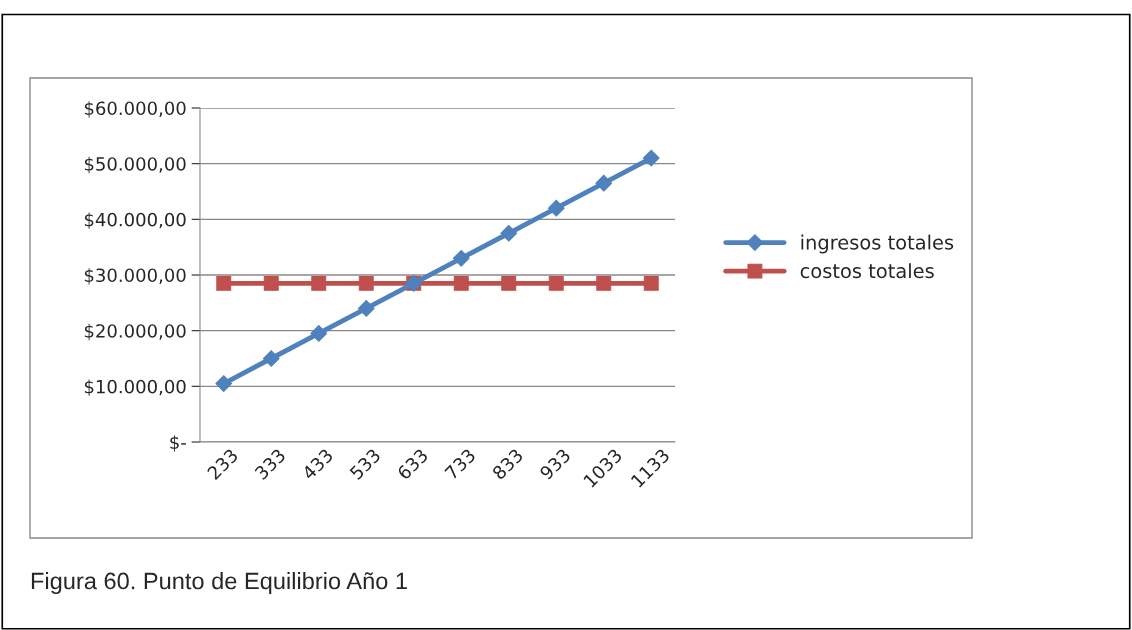 This screenshot has height=630, width=1132. What do you see at coordinates (507, 464) in the screenshot?
I see `x-tick-label: 833` at bounding box center [507, 464].